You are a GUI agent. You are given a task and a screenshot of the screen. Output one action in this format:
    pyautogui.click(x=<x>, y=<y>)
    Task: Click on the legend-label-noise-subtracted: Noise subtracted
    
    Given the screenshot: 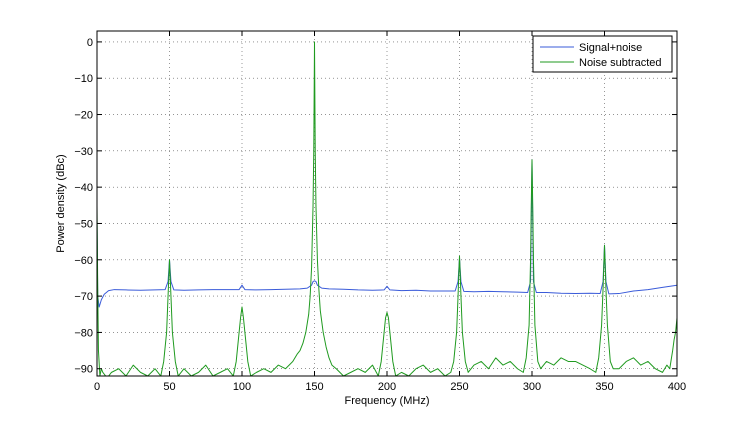 What is the action you would take?
    pyautogui.click(x=620, y=63)
    